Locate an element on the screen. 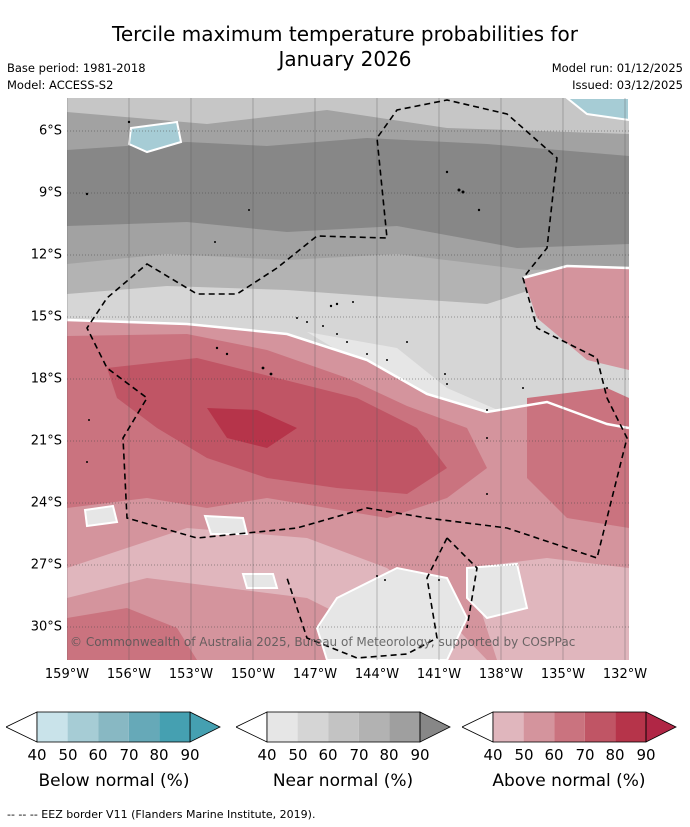 The width and height of the screenshot is (690, 827). lat-label-21s: 21°S is located at coordinates (46, 441).